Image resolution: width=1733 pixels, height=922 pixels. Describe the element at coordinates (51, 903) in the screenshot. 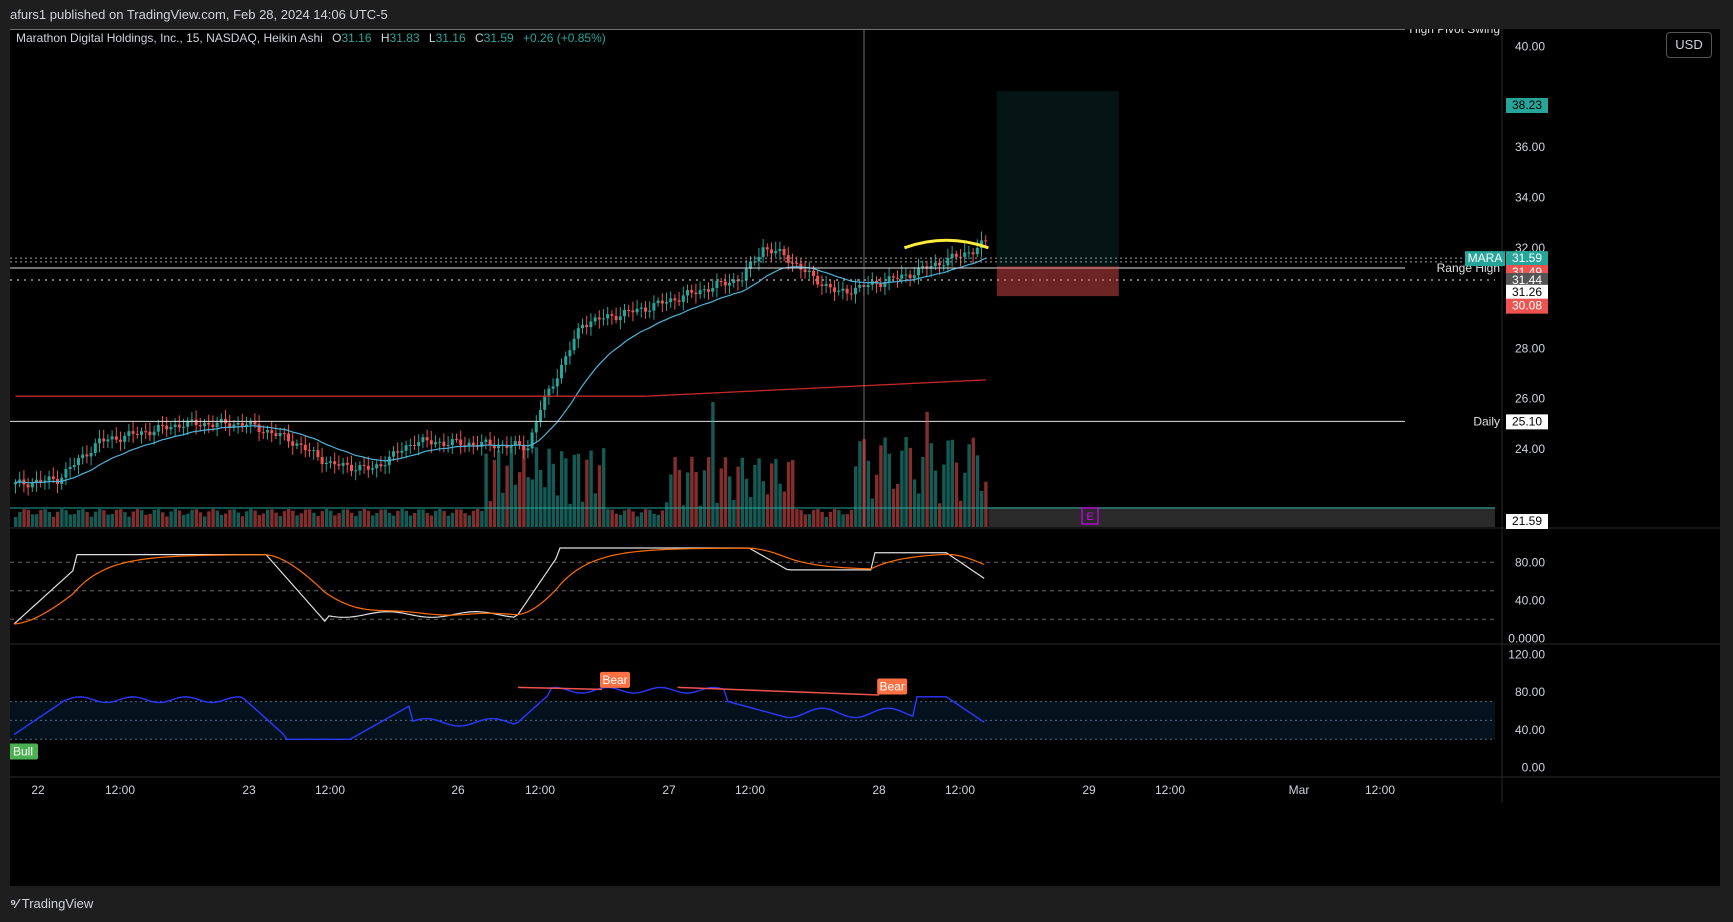

I see `tradingview-logo: ⁹⁄ TradingView` at that location.